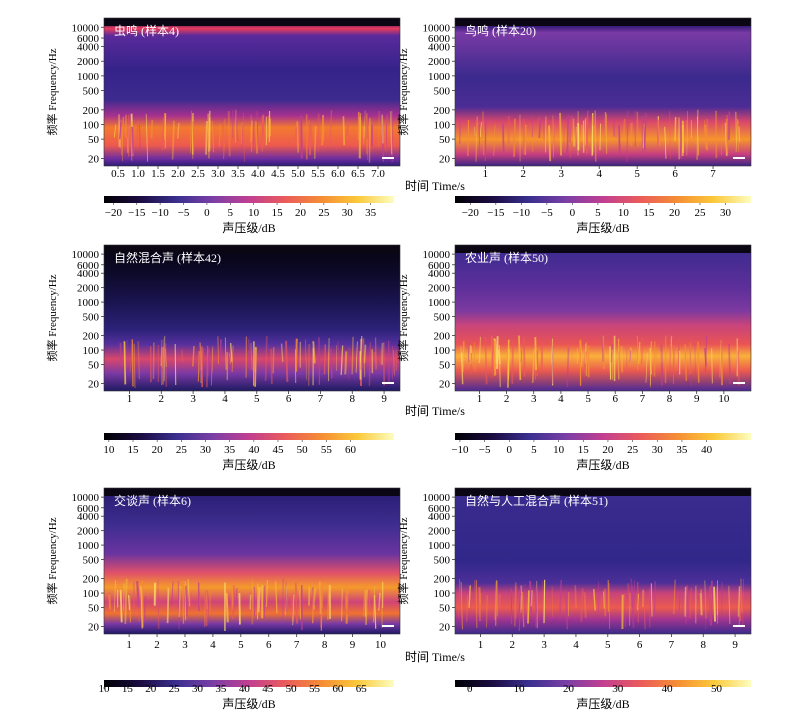  I want to click on colorbar-tick-label: 30, so click(348, 213).